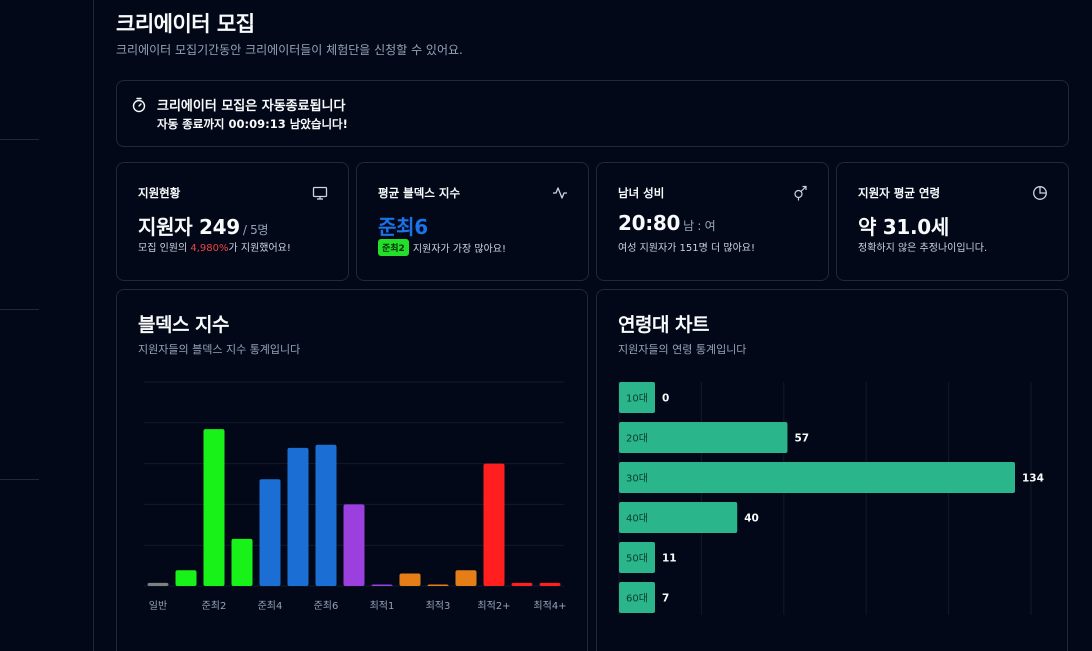  What do you see at coordinates (186, 578) in the screenshot?
I see `bar-준최1` at bounding box center [186, 578].